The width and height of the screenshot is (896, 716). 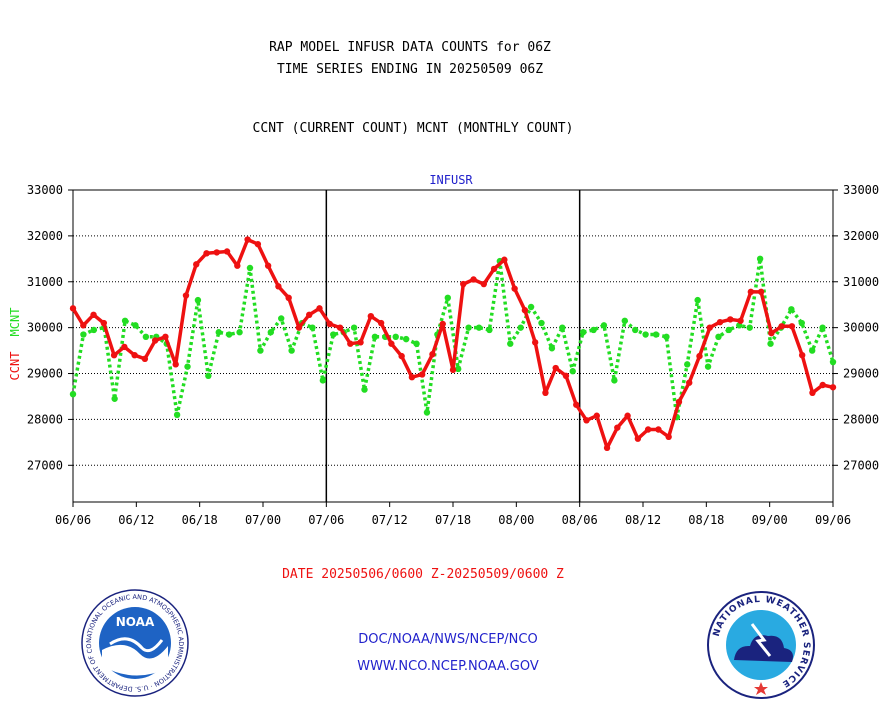 What do you see at coordinates (410, 47) in the screenshot?
I see `chart-title-line: RAP MODEL INFUSR DATA COUNTS for 06Z` at bounding box center [410, 47].